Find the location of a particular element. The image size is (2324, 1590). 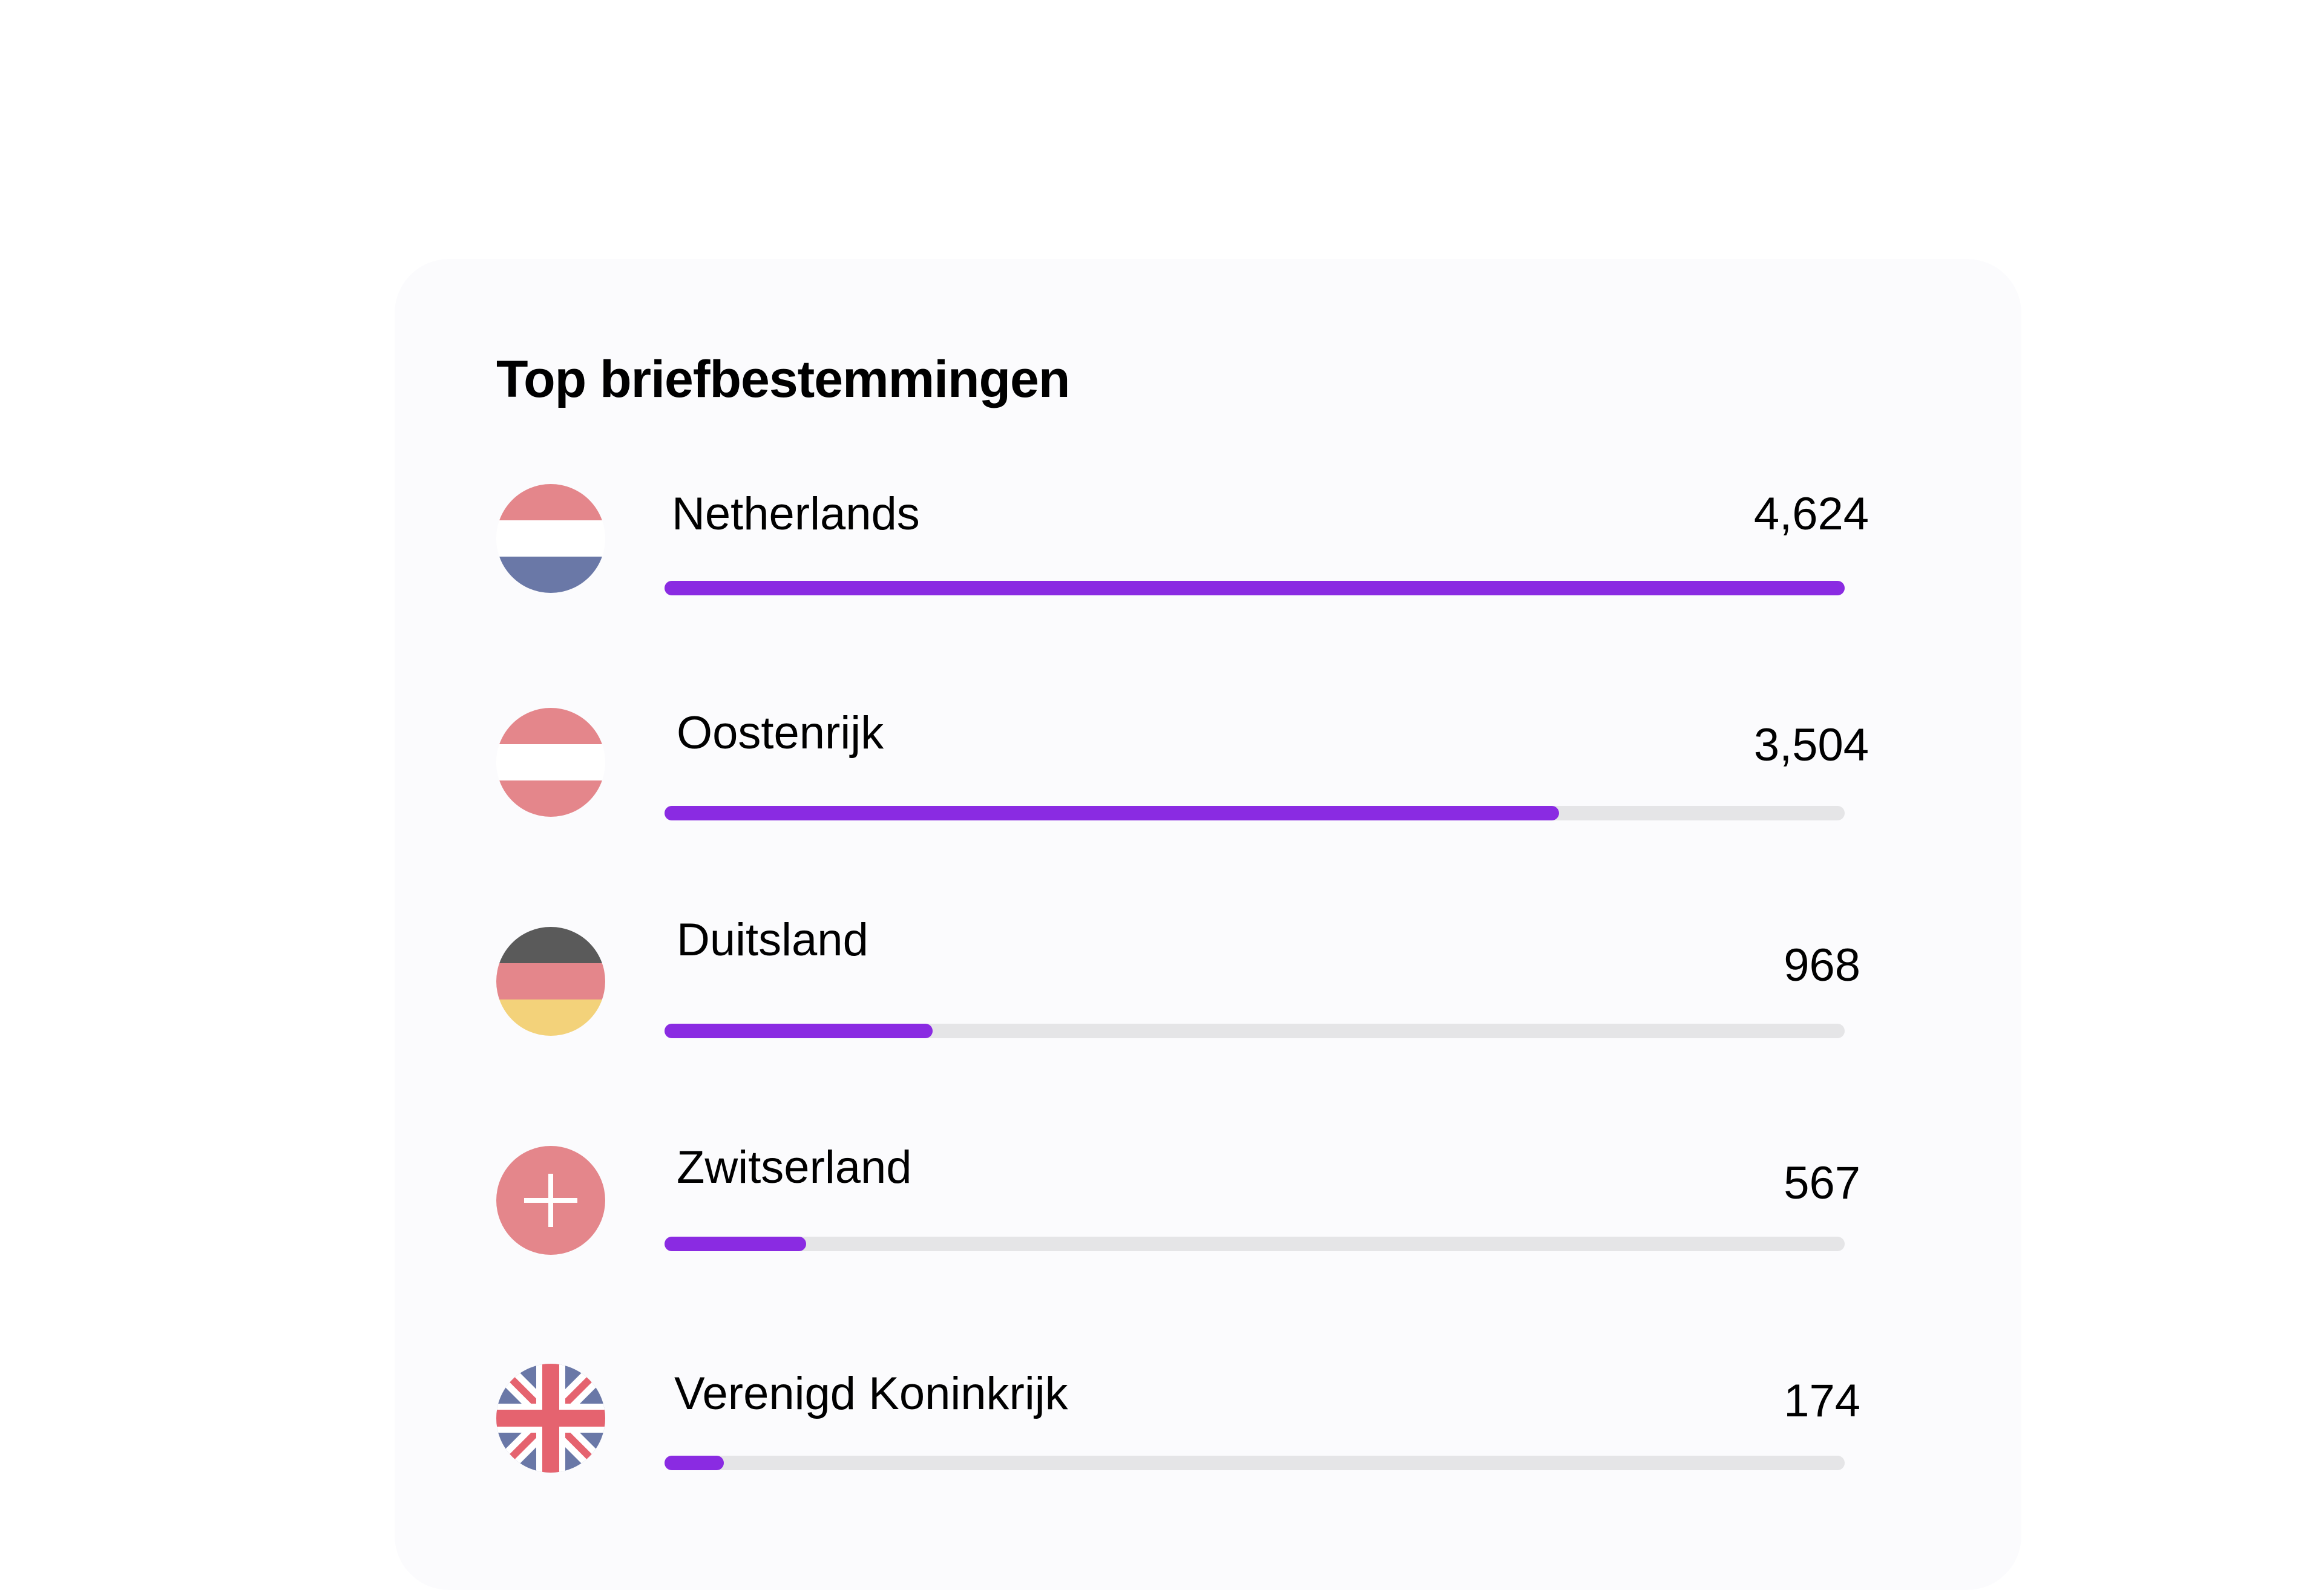

united-kingdom-flag-icon is located at coordinates (550, 1419).